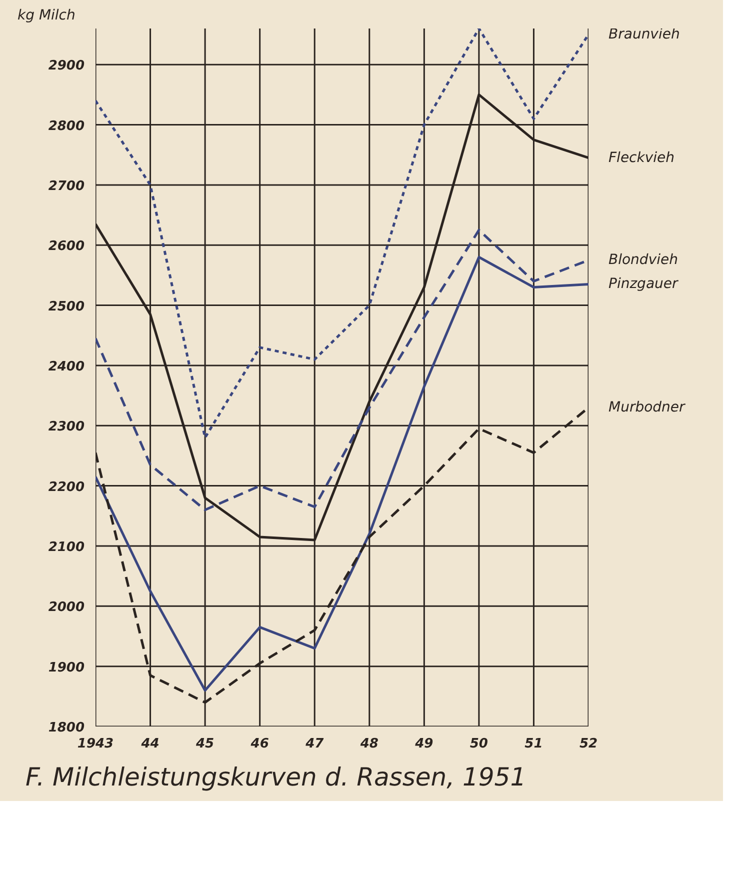  What do you see at coordinates (66, 246) in the screenshot?
I see `y-tick-label: 2600` at bounding box center [66, 246].